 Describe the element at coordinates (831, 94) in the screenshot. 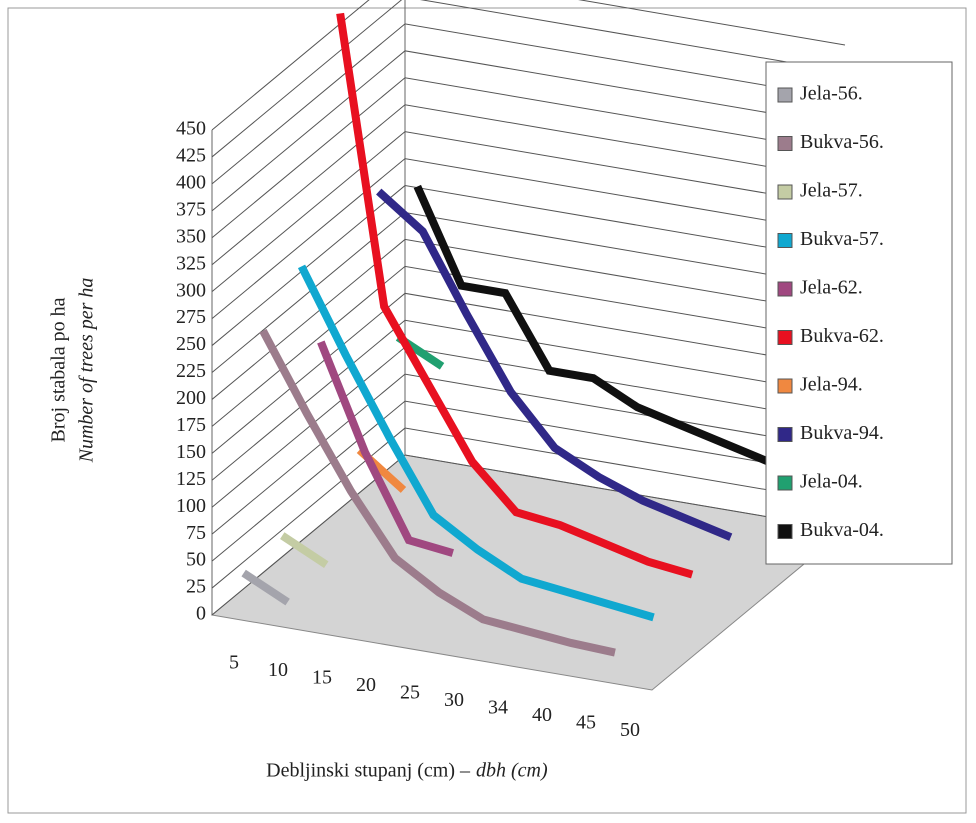

I see `legend-label: Jela-56.` at that location.